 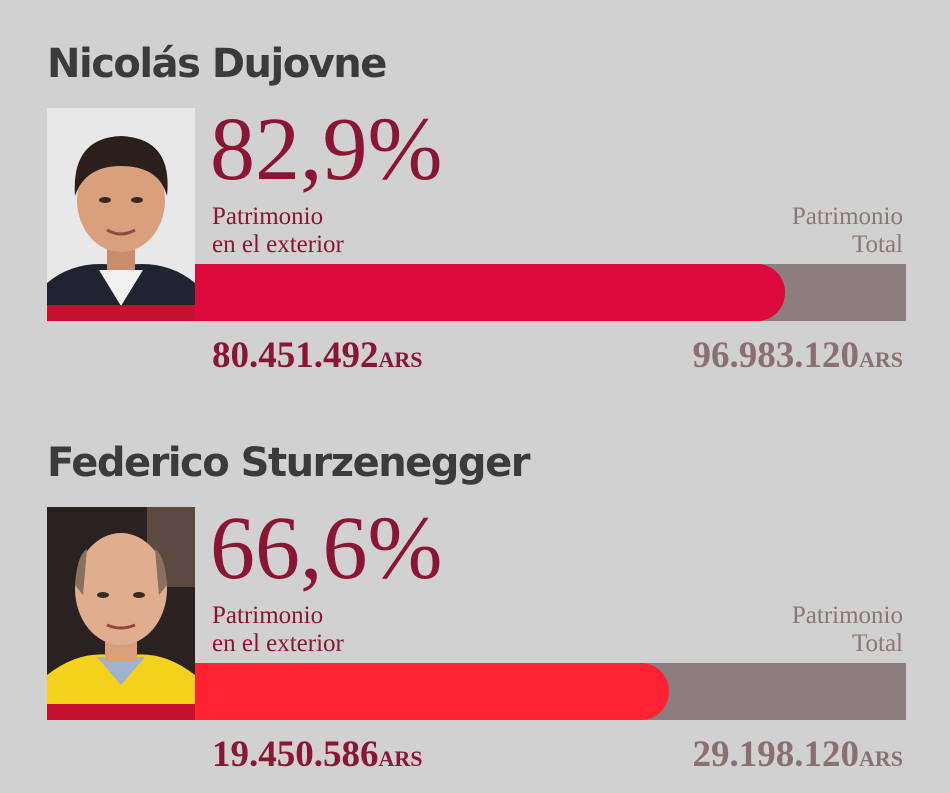 I want to click on total-assets-value: 29.198.120ARS, so click(x=797, y=757).